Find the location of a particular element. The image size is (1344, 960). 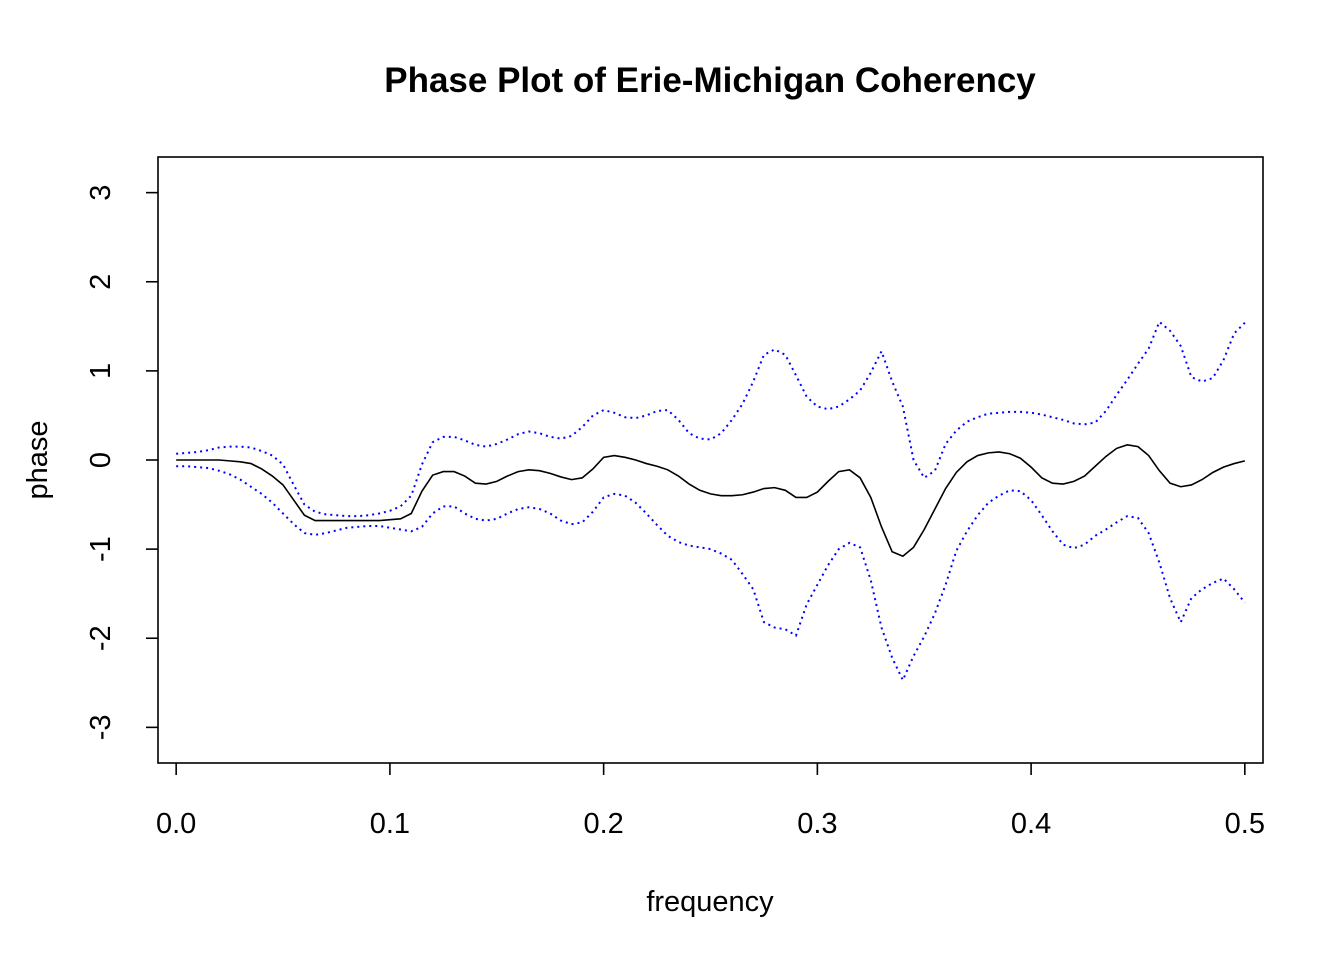

x-tick-label-2: 0.2 is located at coordinates (603, 824).